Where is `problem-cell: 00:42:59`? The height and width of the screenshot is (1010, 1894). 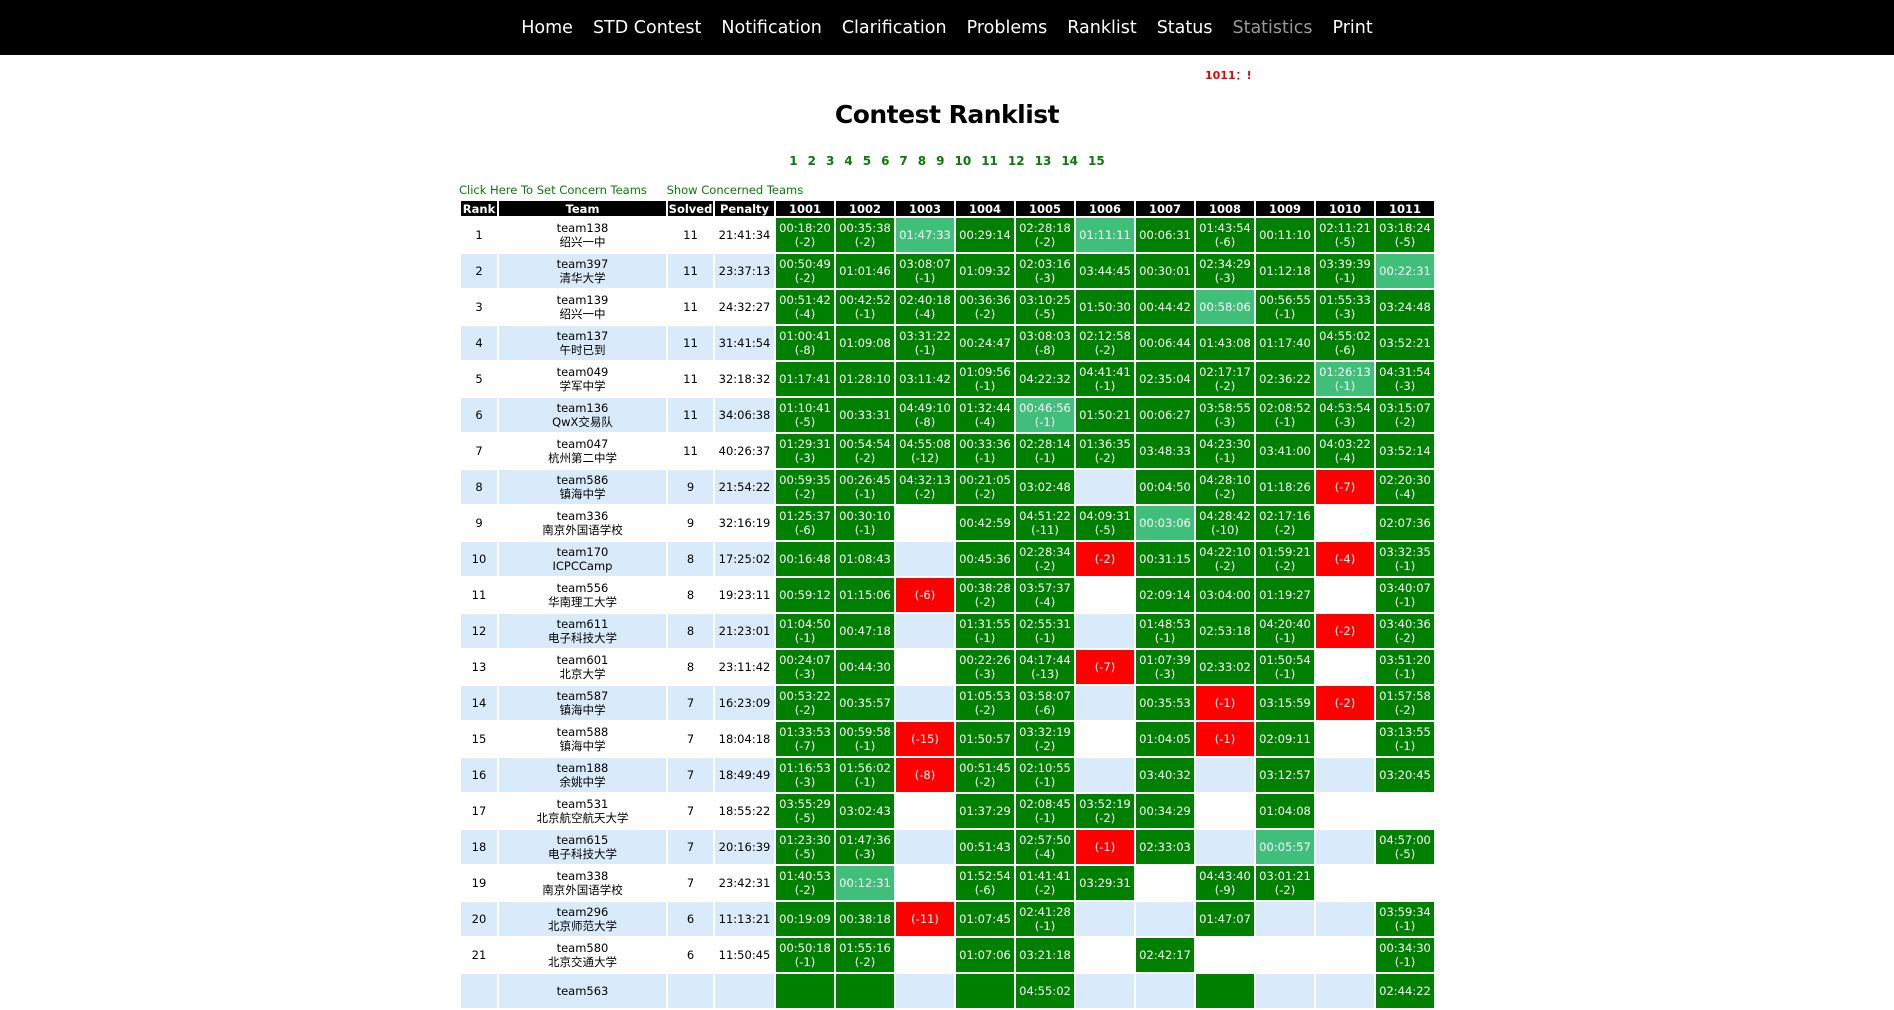
problem-cell: 00:42:59 is located at coordinates (985, 523).